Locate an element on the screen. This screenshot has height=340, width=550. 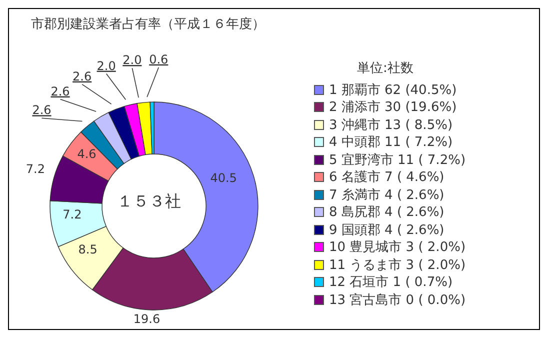
legend-label: 11 うるま市 3 ( 2.0%) is located at coordinates (397, 265).